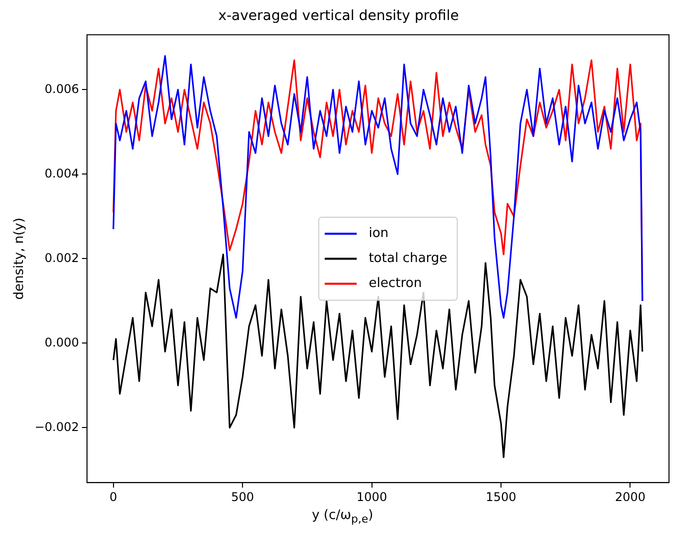 This screenshot has height=536, width=685. What do you see at coordinates (501, 497) in the screenshot?
I see `x-tick-label: 1500` at bounding box center [501, 497].